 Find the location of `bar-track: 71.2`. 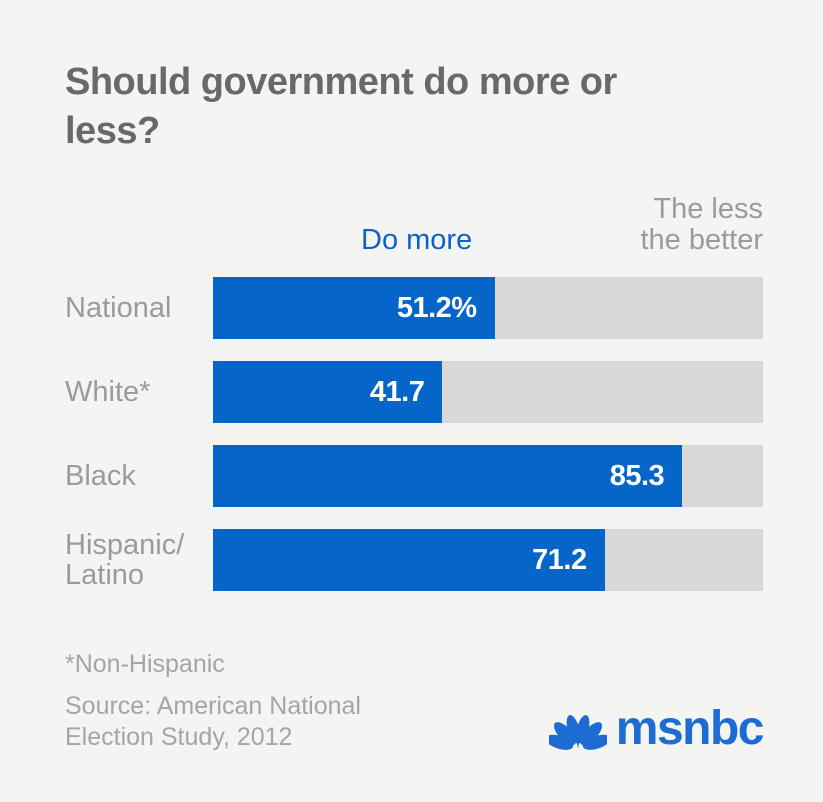

bar-track: 71.2 is located at coordinates (488, 560).